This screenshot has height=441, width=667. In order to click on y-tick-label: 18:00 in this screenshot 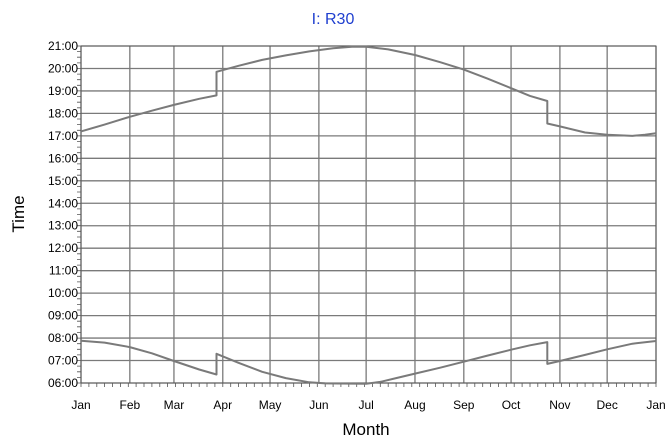, I will do `click(63, 113)`.